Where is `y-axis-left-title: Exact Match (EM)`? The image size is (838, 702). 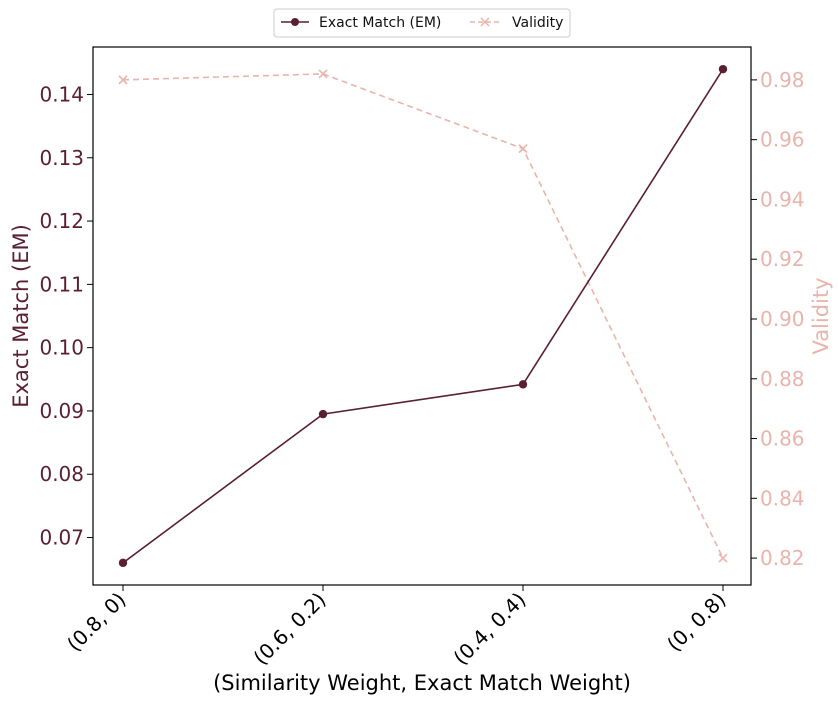 y-axis-left-title: Exact Match (EM) is located at coordinates (21, 316).